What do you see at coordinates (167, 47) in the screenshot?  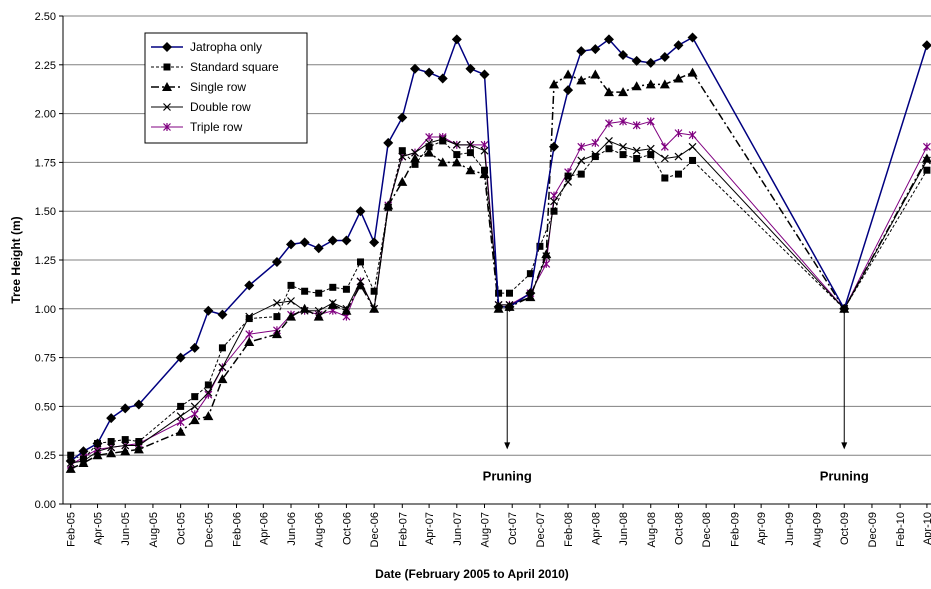 I see `legend-marker-jatropha-only` at bounding box center [167, 47].